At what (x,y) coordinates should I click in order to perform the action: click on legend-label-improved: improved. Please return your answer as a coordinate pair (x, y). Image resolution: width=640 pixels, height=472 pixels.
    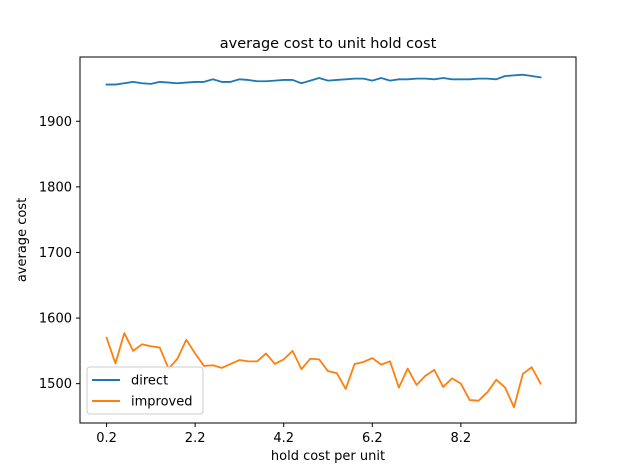
    Looking at the image, I should click on (161, 402).